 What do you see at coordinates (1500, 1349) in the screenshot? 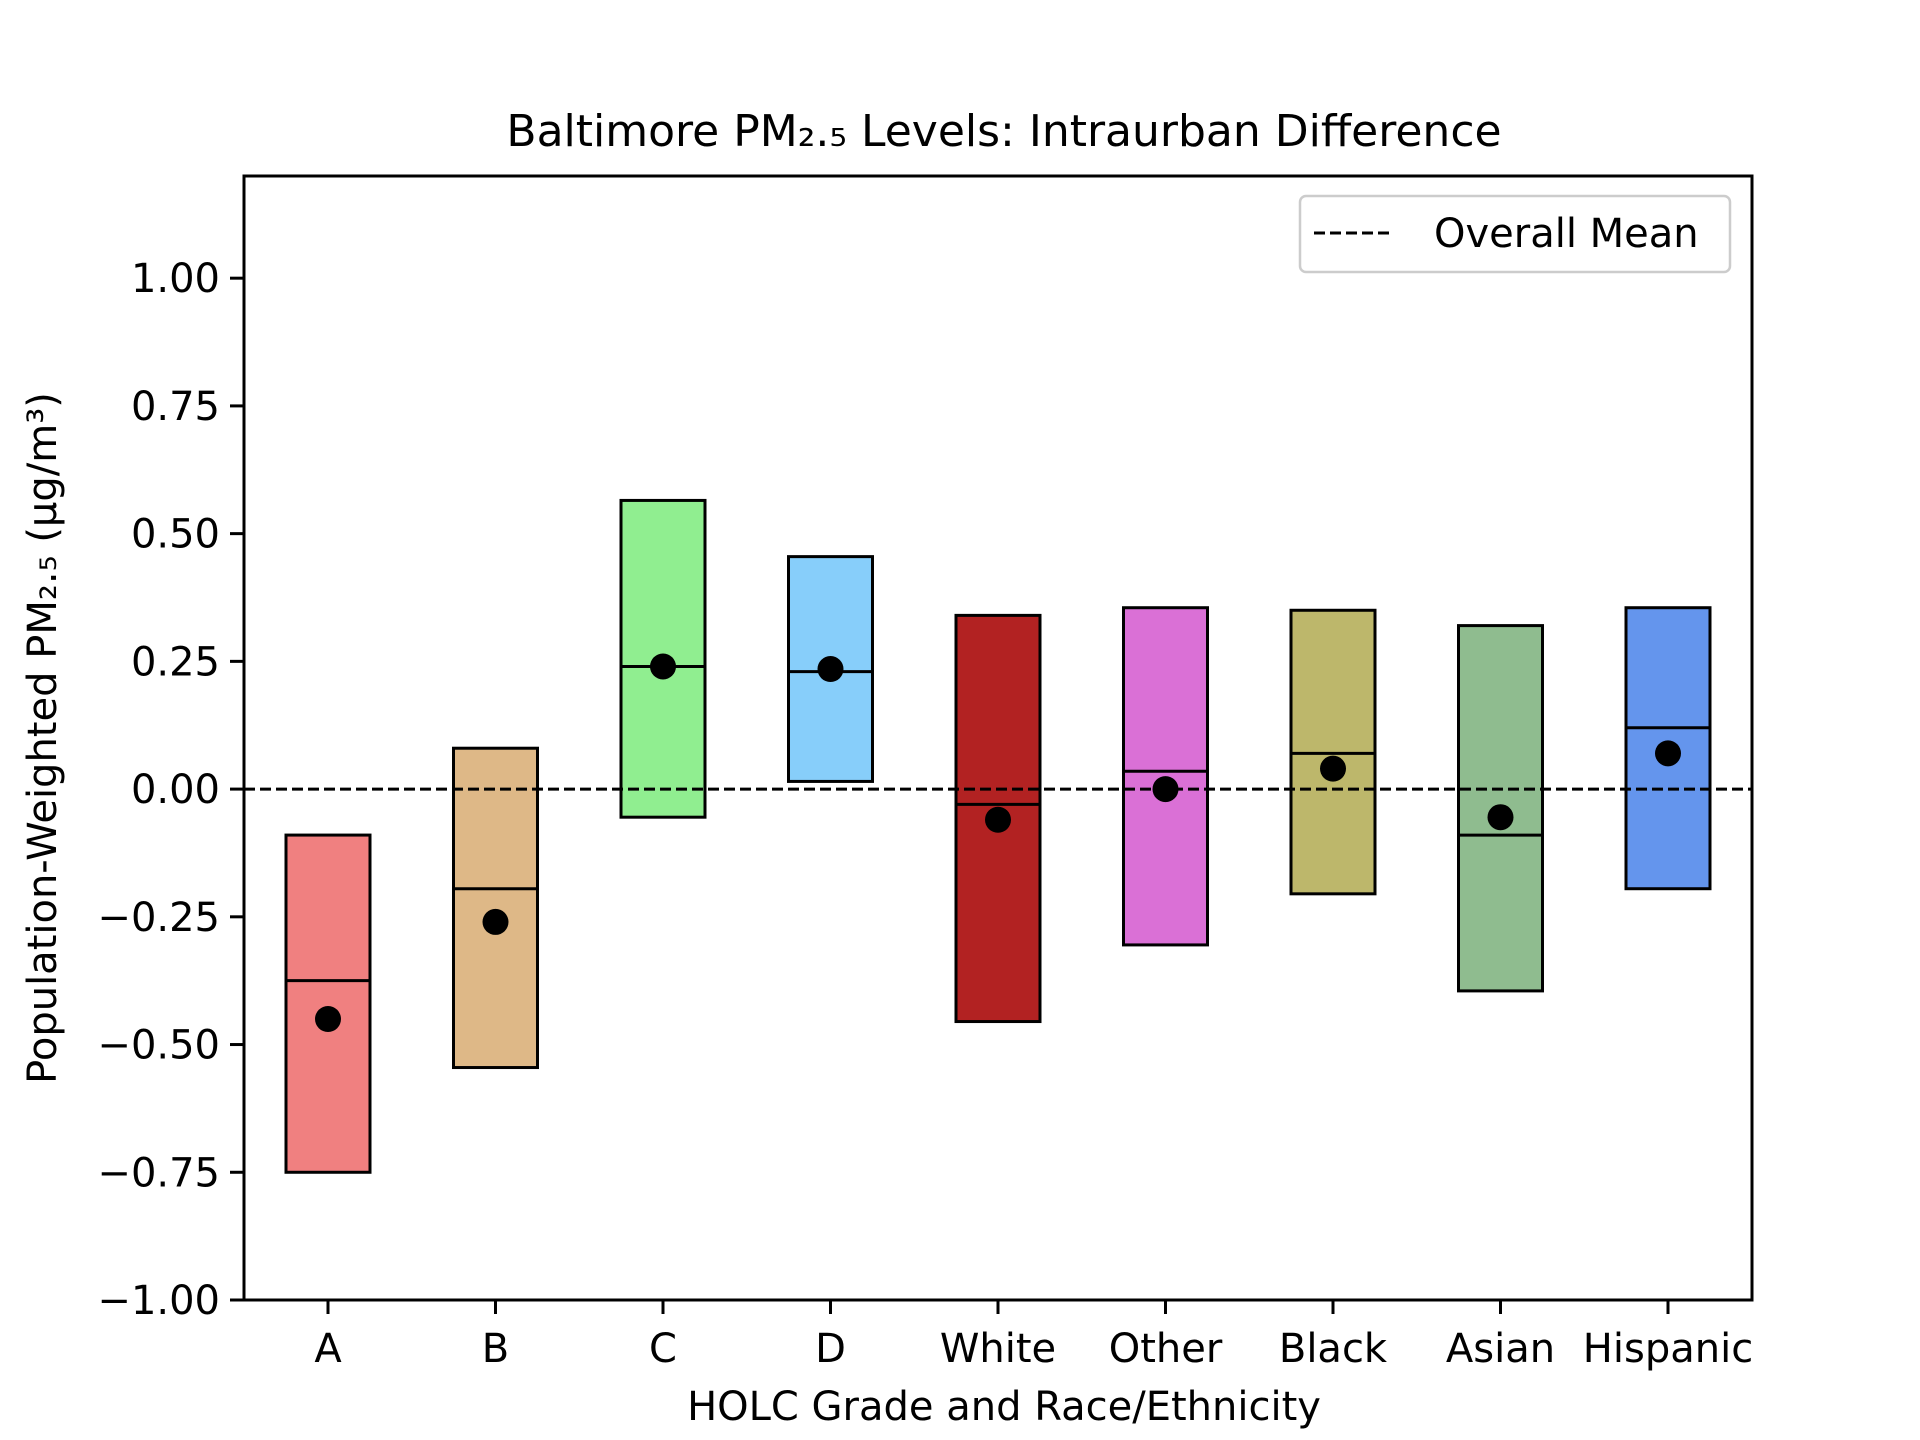
I see `x-tick-label: Asian` at bounding box center [1500, 1349].